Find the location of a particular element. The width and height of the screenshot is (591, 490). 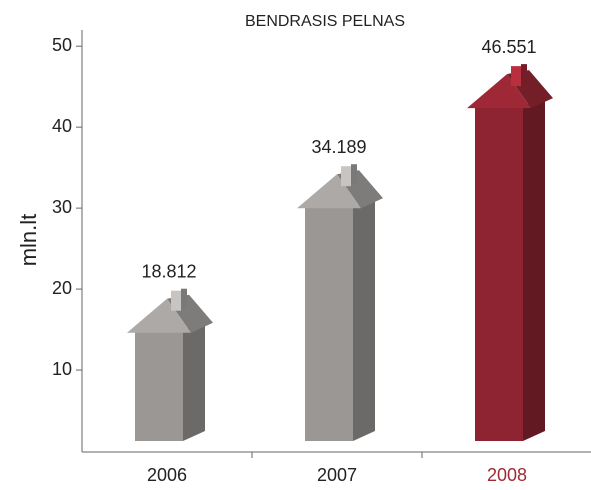

value-label: 34.189 is located at coordinates (338, 147).